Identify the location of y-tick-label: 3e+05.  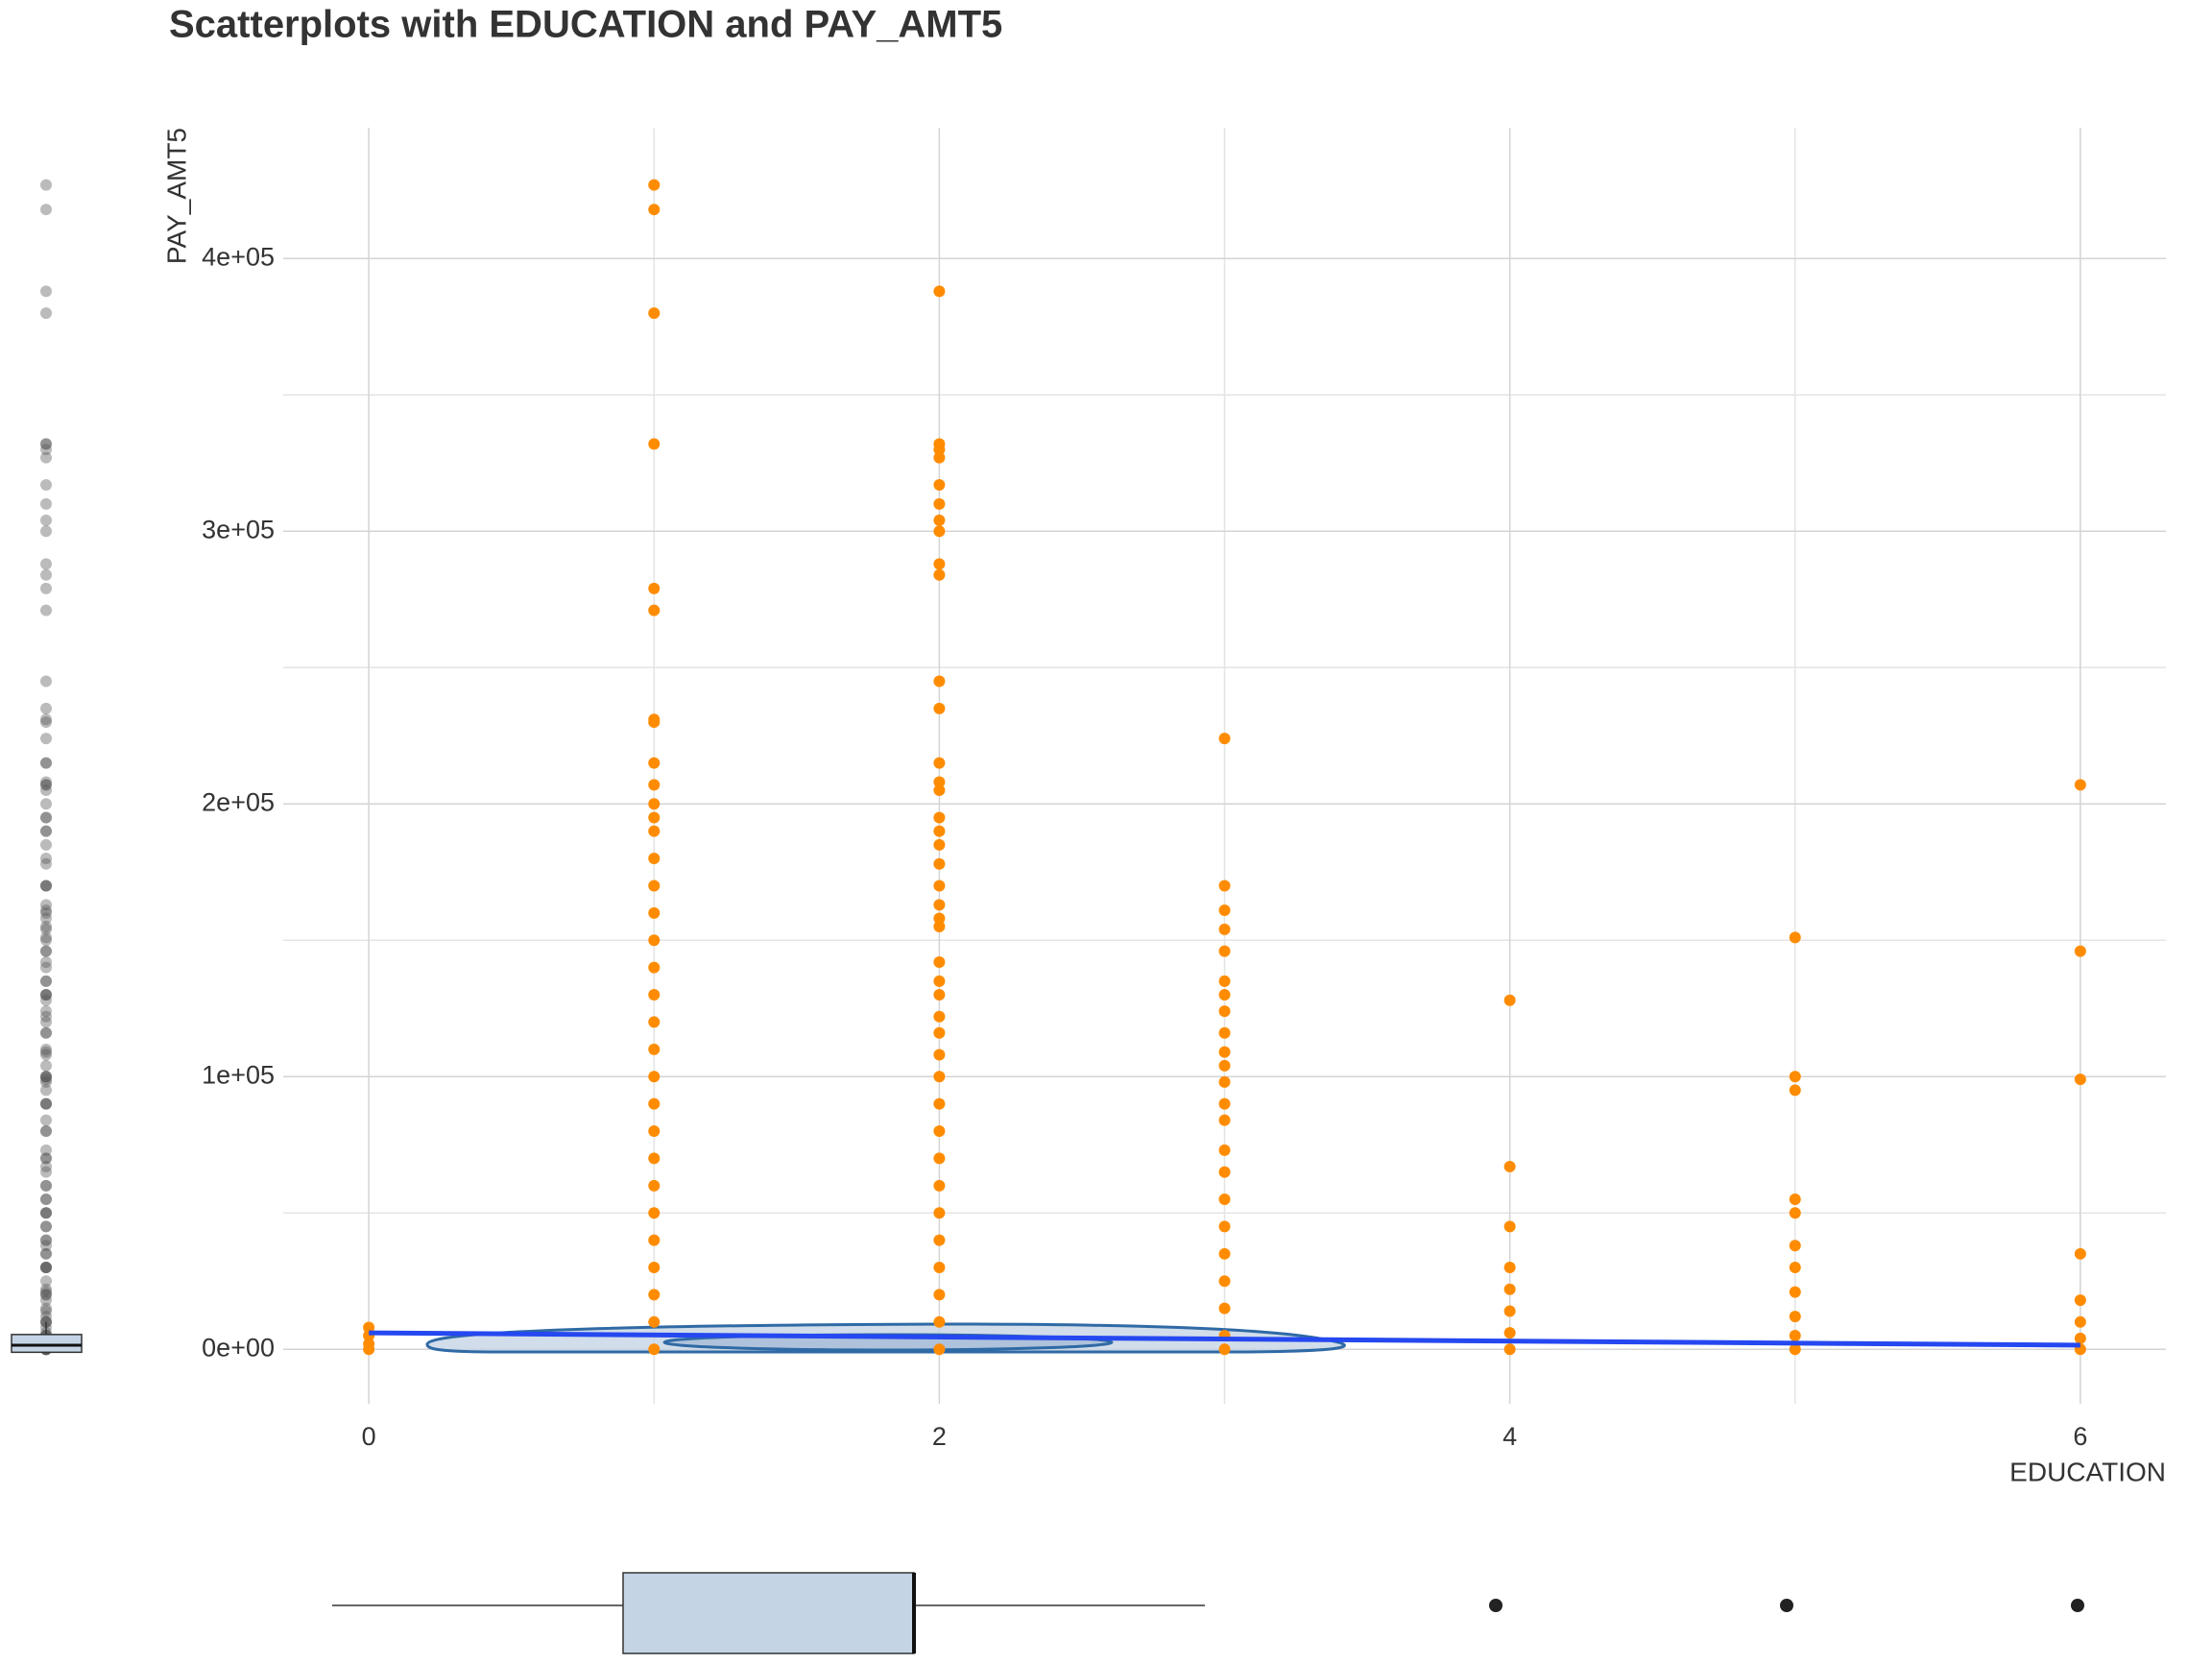
(238, 529).